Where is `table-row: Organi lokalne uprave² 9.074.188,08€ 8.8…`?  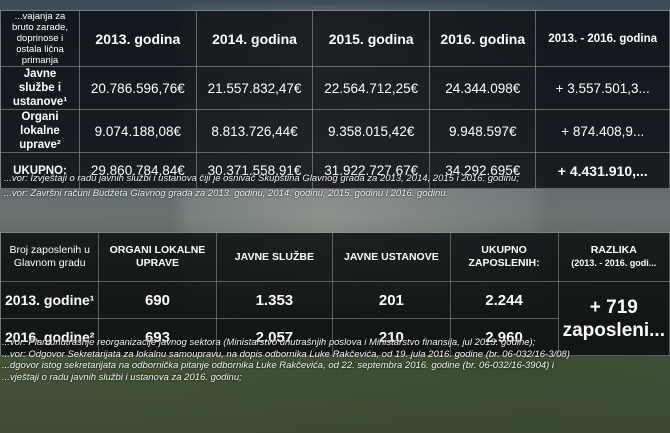 table-row: Organi lokalne uprave² 9.074.188,08€ 8.8… is located at coordinates (335, 131).